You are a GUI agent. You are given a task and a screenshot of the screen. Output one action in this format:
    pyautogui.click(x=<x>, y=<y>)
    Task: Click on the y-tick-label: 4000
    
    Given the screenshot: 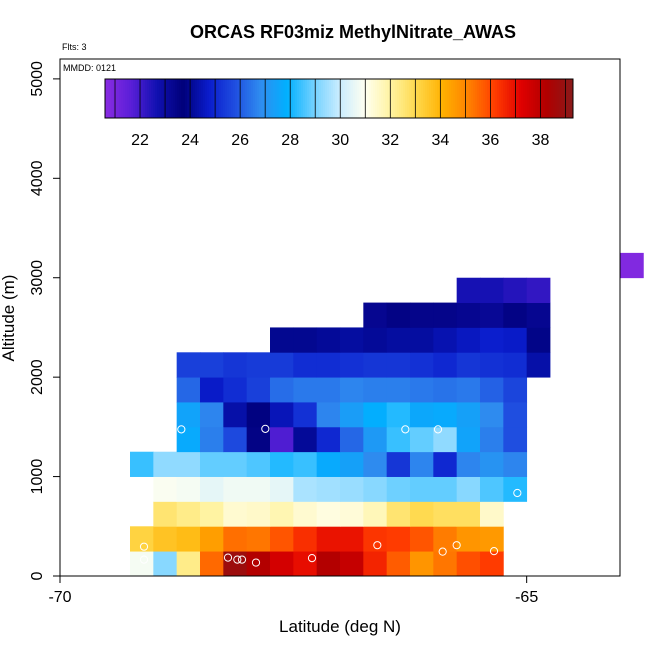 What is the action you would take?
    pyautogui.click(x=37, y=178)
    